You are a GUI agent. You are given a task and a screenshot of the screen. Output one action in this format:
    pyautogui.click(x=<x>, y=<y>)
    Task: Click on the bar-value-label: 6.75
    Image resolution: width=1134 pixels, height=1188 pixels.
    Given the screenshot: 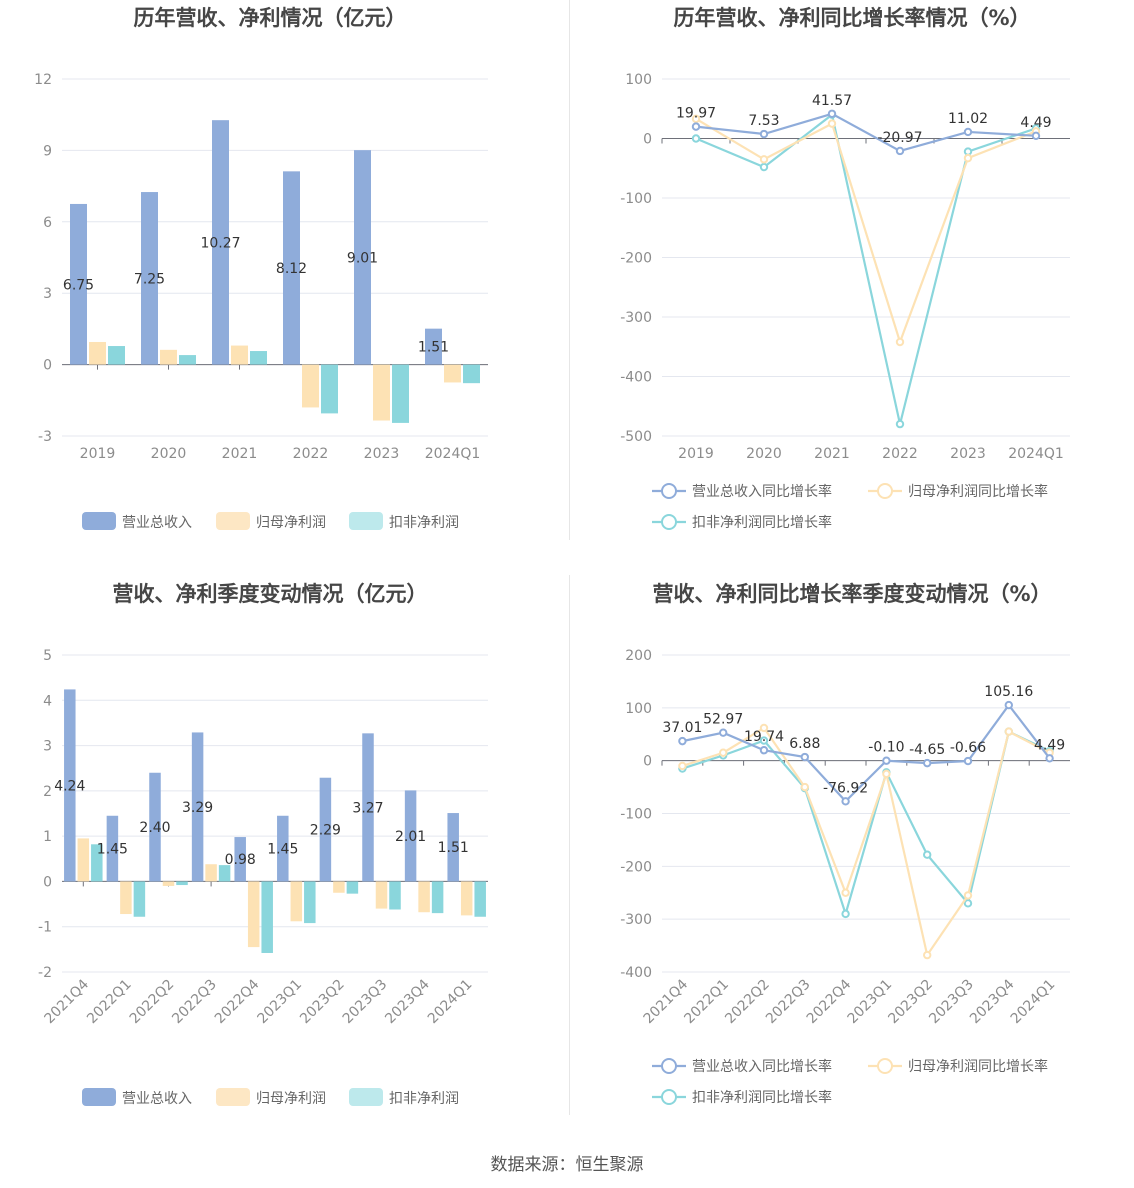 What is the action you would take?
    pyautogui.click(x=78, y=285)
    